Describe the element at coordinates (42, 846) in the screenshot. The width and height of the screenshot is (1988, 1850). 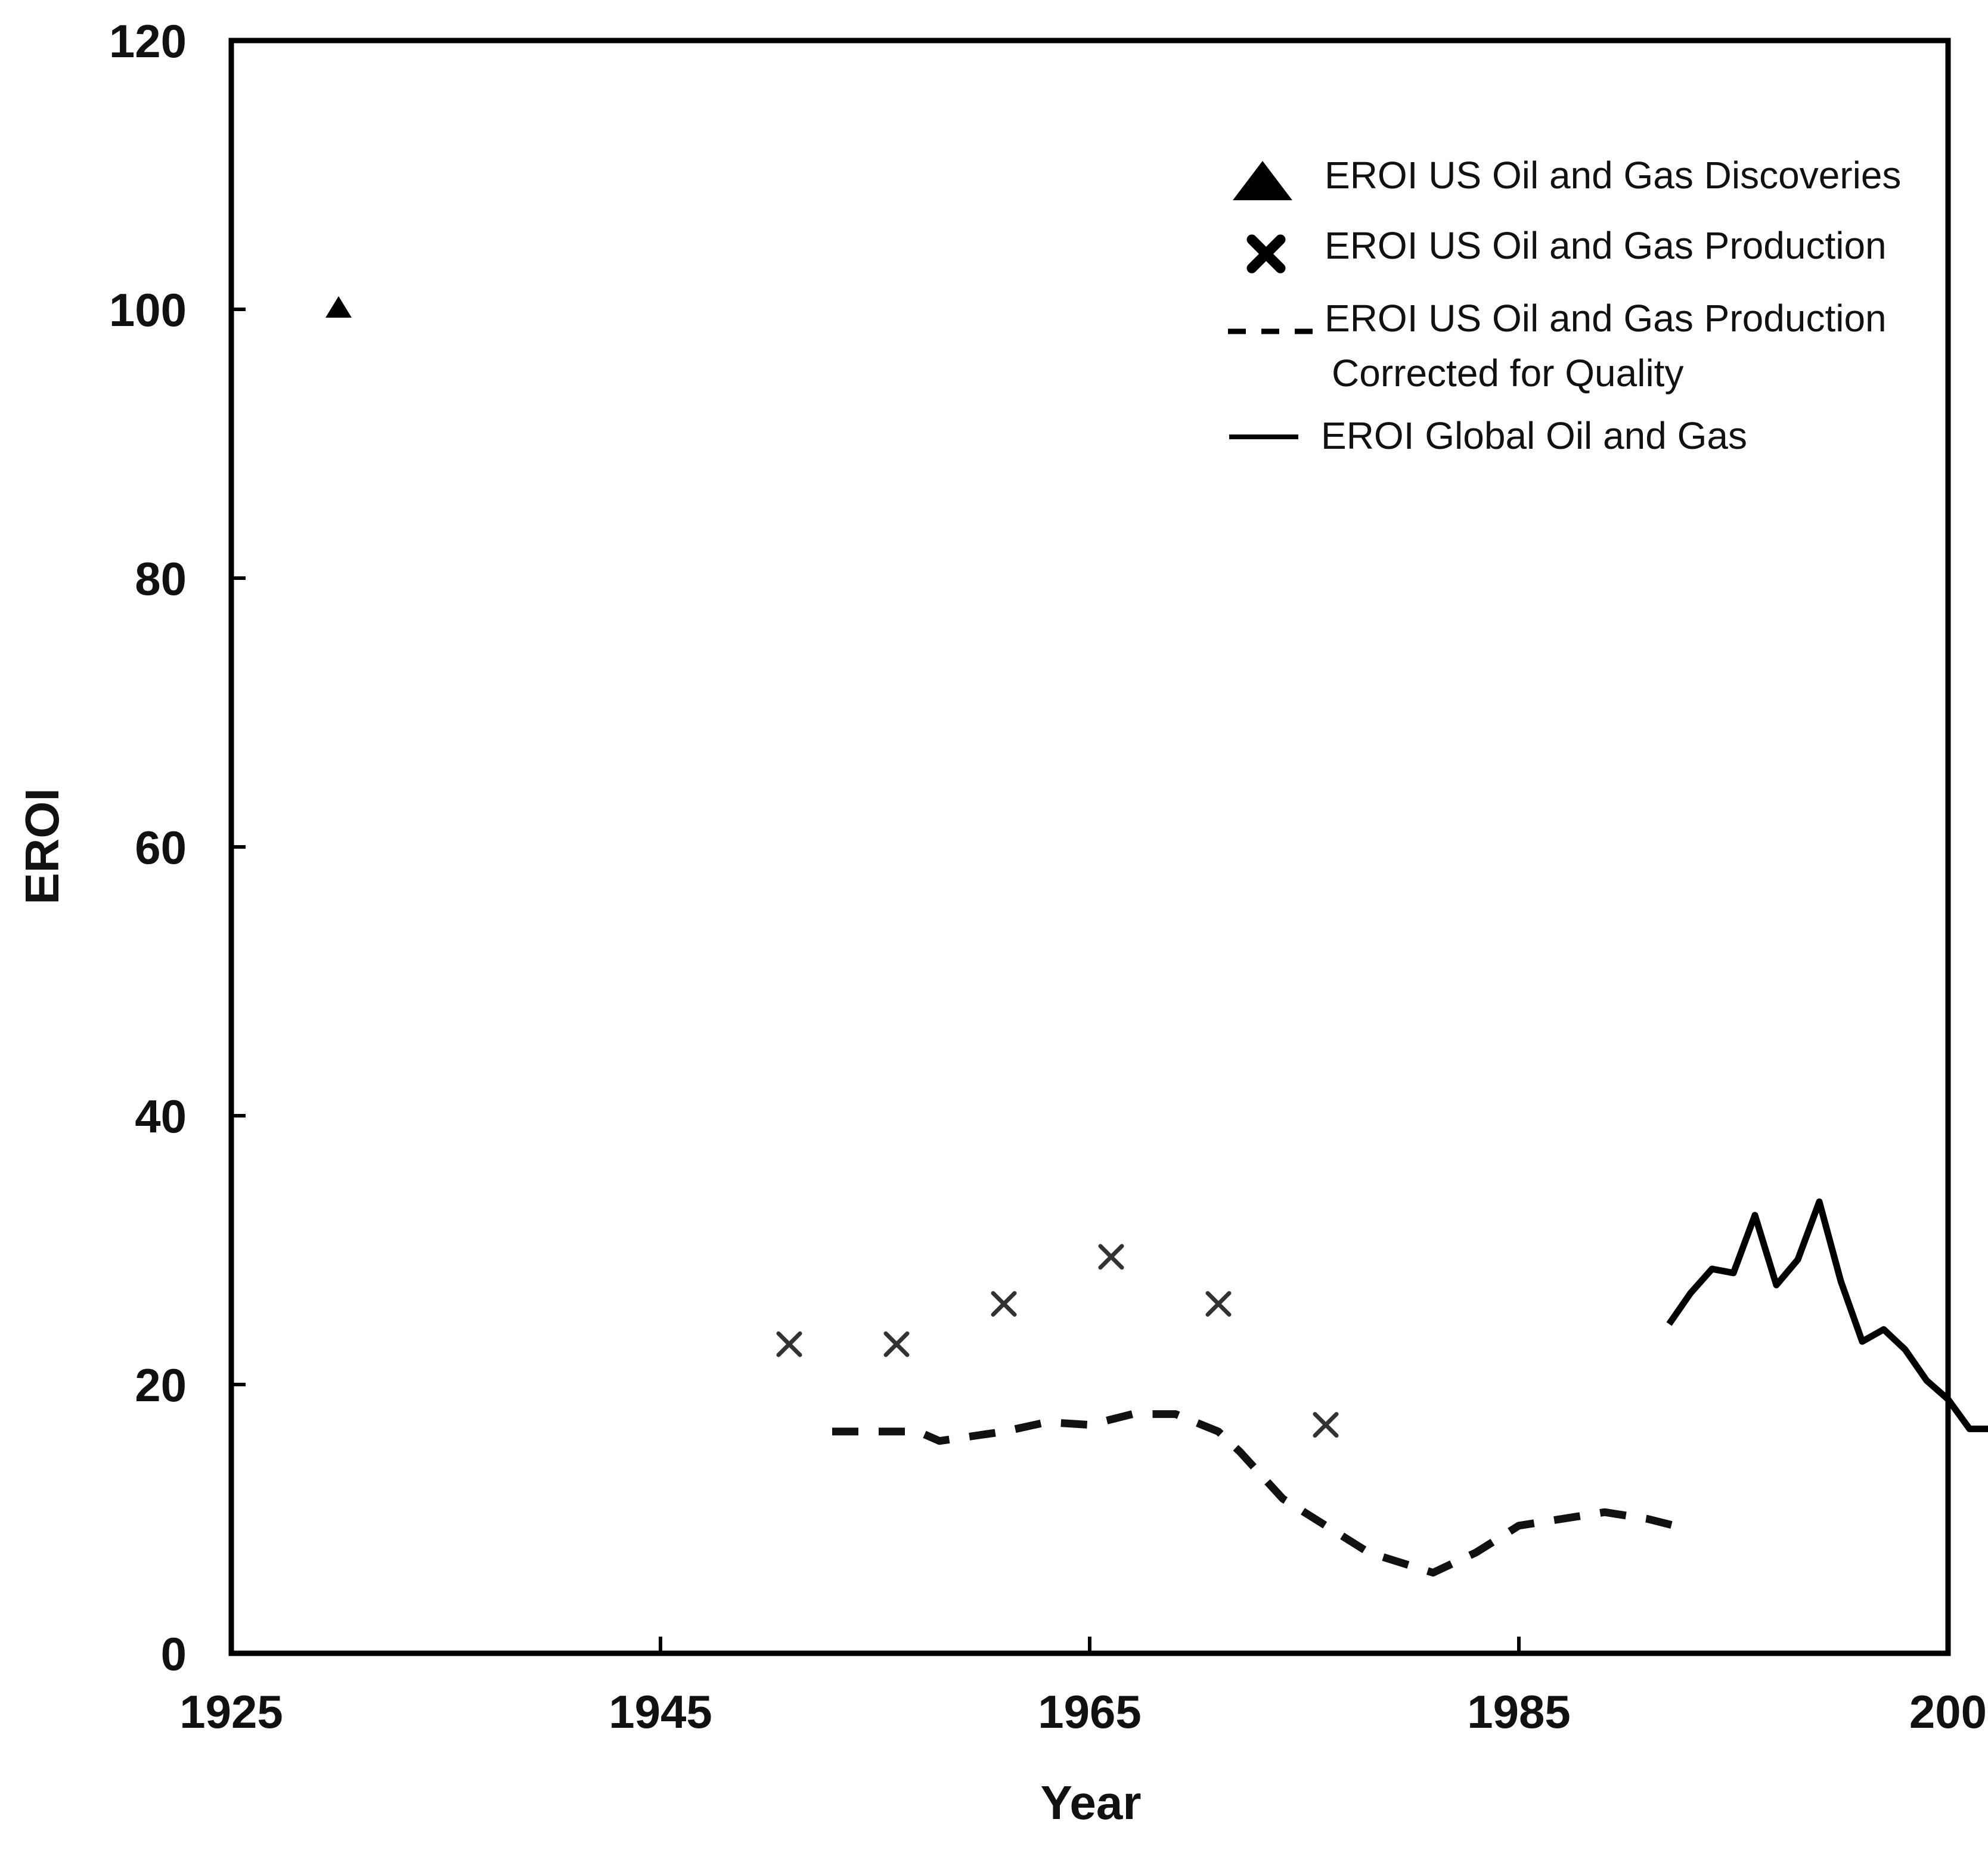
I see `y-axis-title: EROI` at that location.